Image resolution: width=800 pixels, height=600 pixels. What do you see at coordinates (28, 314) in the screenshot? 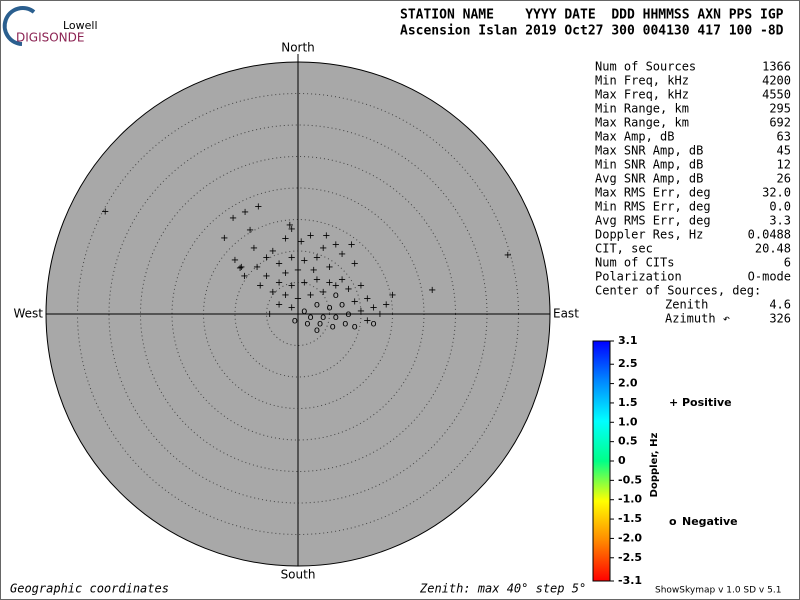
I see `direction-label: West` at bounding box center [28, 314].